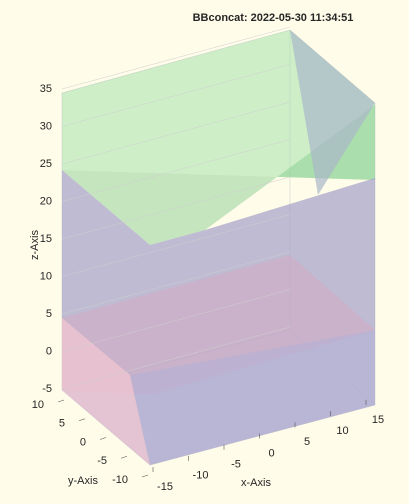  Describe the element at coordinates (83, 442) in the screenshot. I see `y-tick-label: 0` at that location.